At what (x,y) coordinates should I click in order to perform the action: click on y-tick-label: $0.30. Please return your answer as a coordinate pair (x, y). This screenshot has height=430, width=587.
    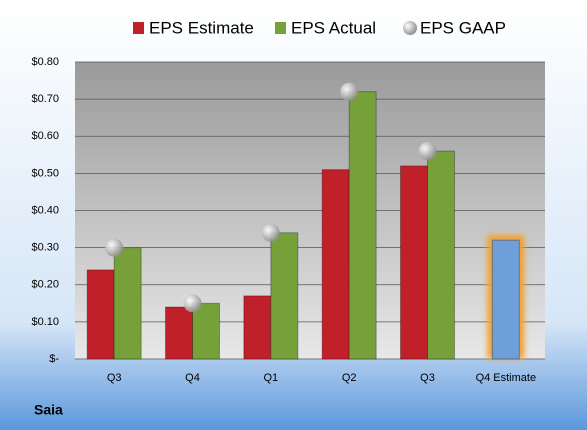
    Looking at the image, I should click on (45, 248).